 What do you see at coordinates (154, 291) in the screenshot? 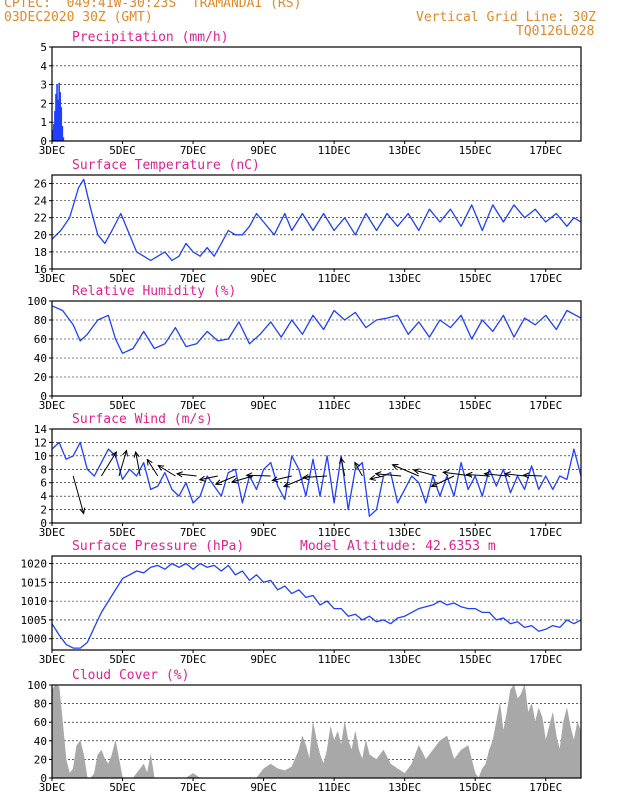
I see `rh-title: Relative Humidity (%)` at bounding box center [154, 291].